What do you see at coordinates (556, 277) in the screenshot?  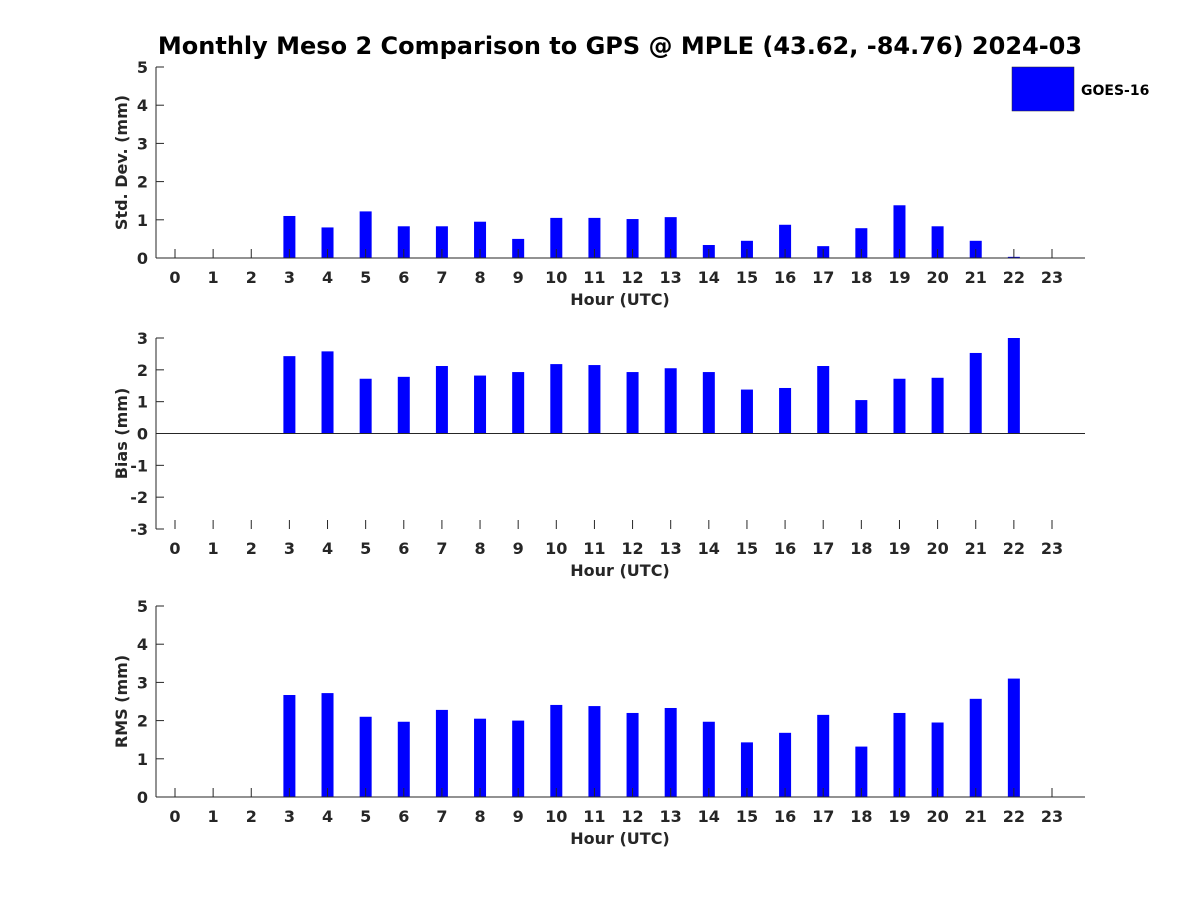 I see `std-x-tick-label: 10` at bounding box center [556, 277].